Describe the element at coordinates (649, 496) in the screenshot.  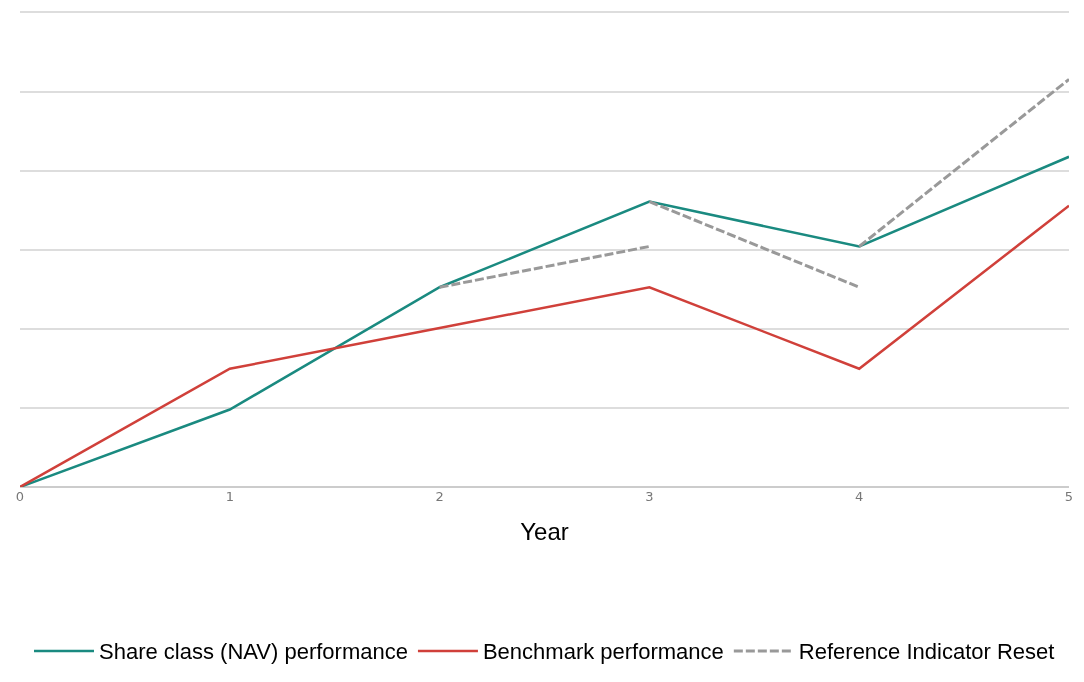
I see `x-tick-label: 3` at that location.